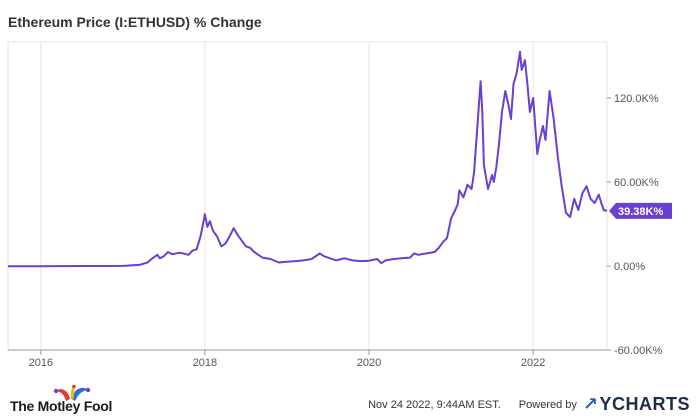  I want to click on last-value-badge, so click(640, 210).